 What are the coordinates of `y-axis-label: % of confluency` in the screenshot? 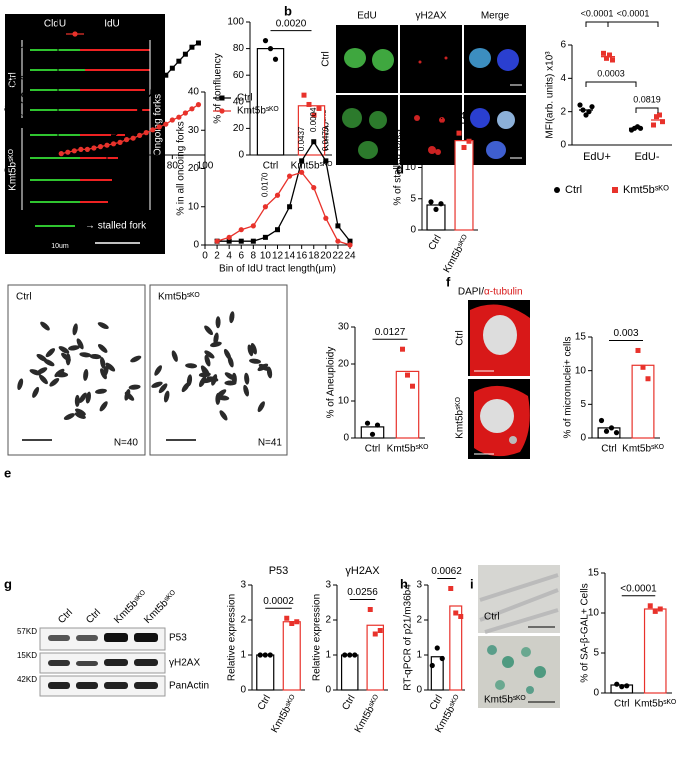 It's located at (218, 88).